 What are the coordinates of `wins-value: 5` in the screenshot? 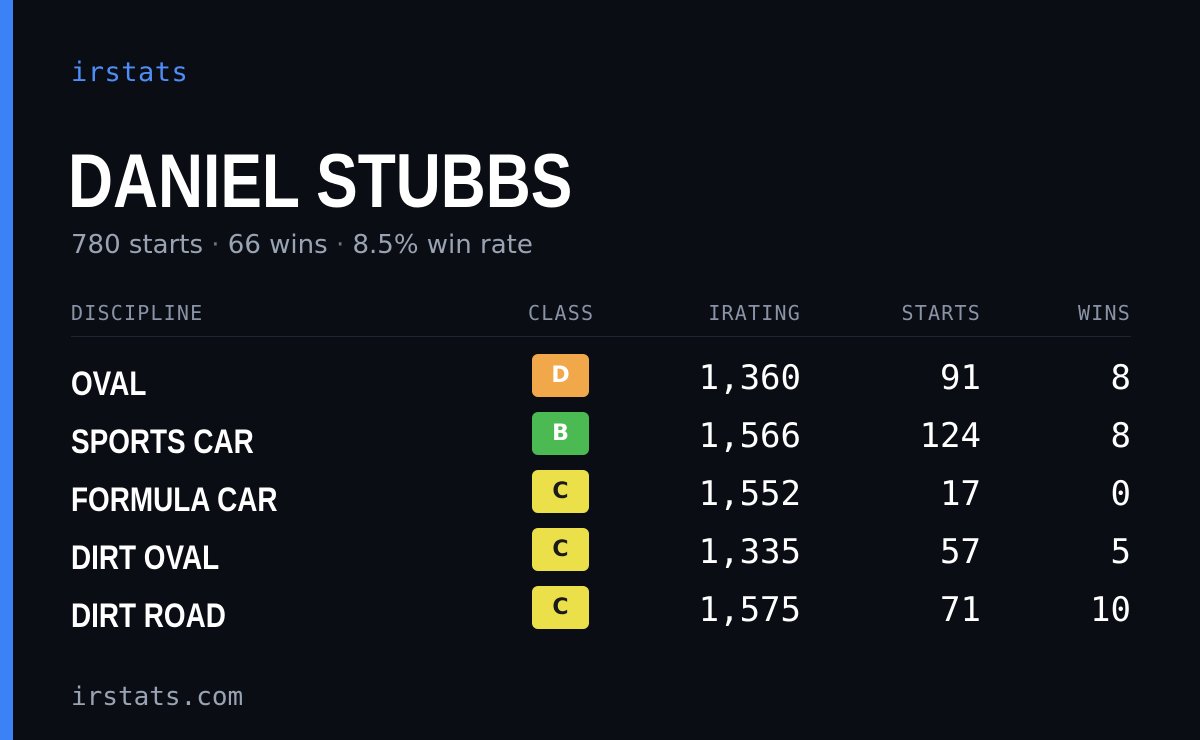 It's located at (1120, 552).